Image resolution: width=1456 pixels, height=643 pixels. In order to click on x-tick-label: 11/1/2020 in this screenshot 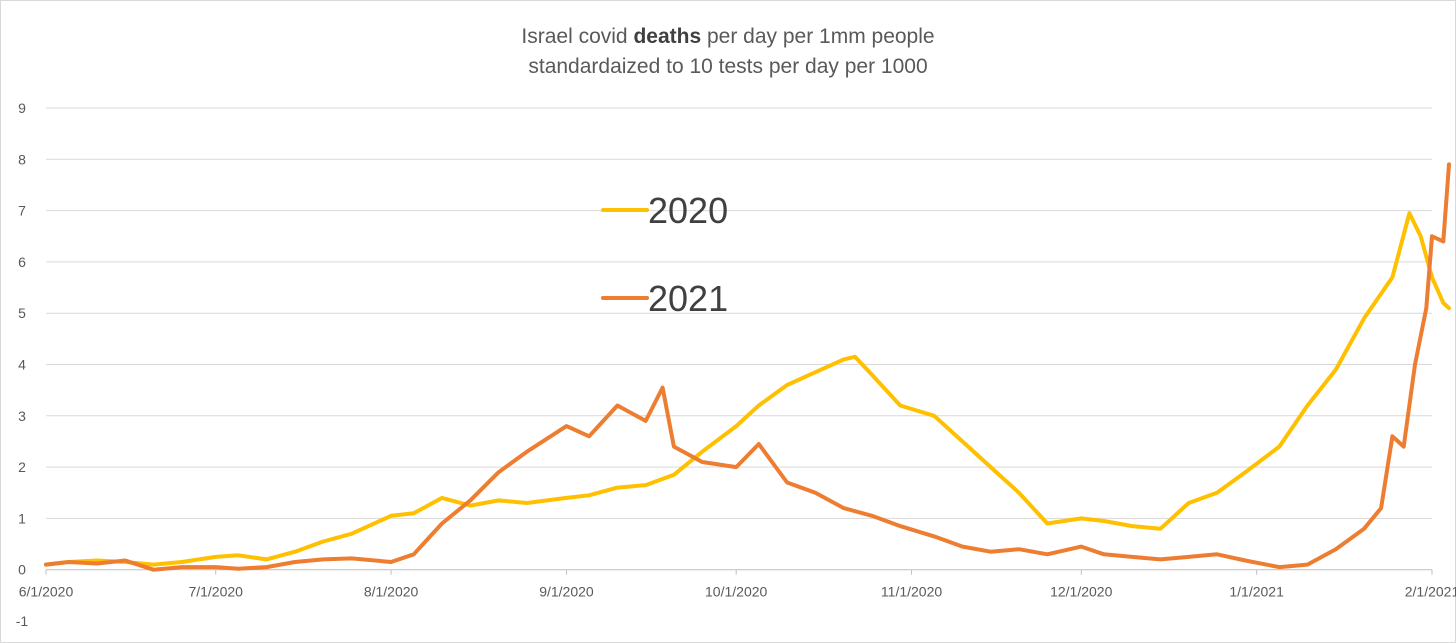, I will do `click(911, 592)`.